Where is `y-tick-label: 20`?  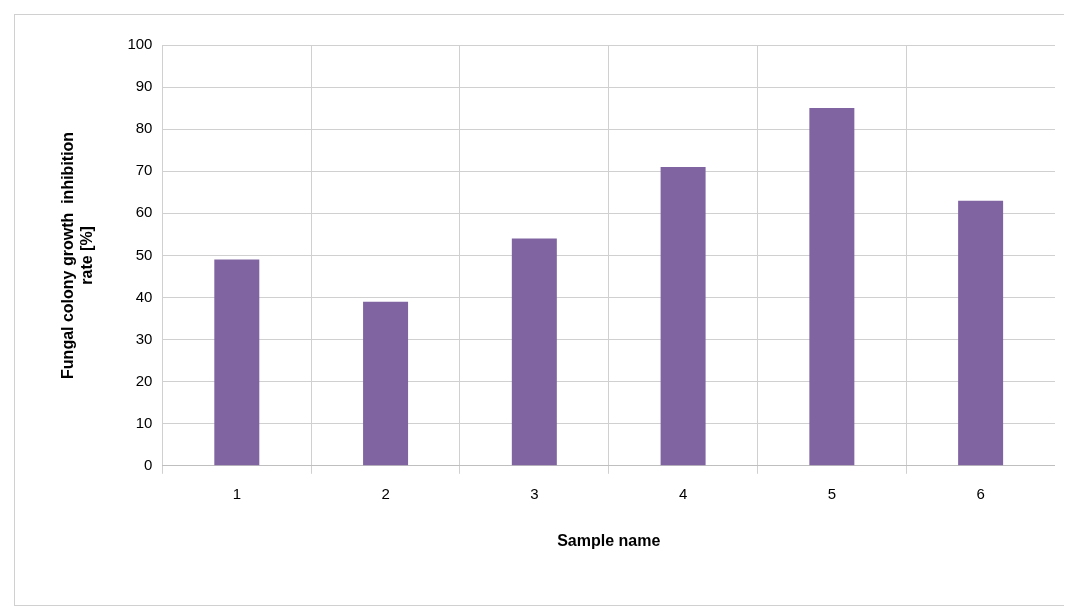
y-tick-label: 20 is located at coordinates (144, 380).